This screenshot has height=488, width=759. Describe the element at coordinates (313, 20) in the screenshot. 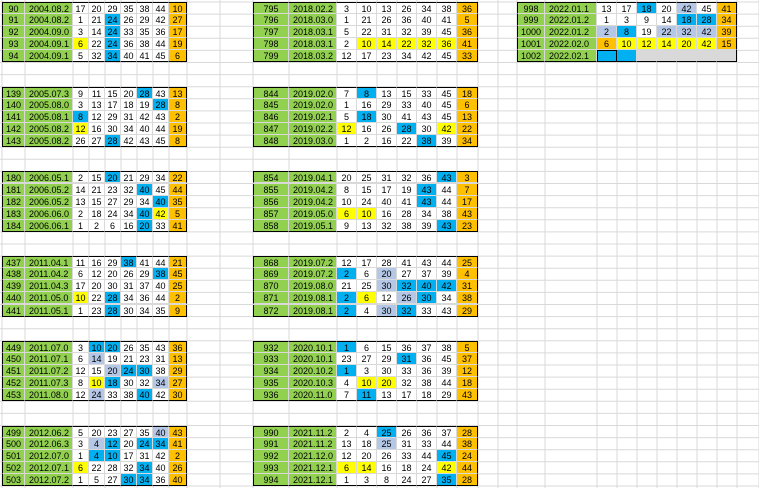

I see `draw-date-cell: 2018.03.0` at that location.